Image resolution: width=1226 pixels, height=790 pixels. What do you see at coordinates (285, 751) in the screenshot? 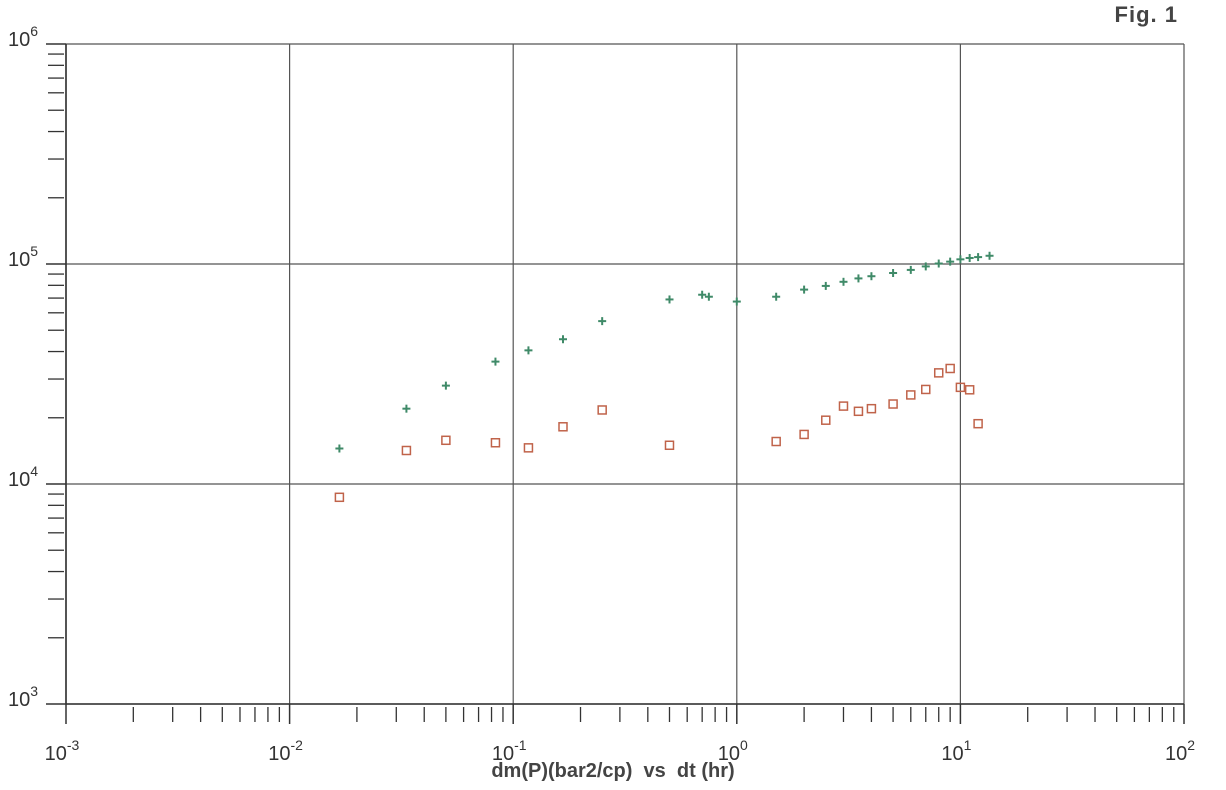
I see `x-tick-label: 10⁻²` at bounding box center [285, 751].